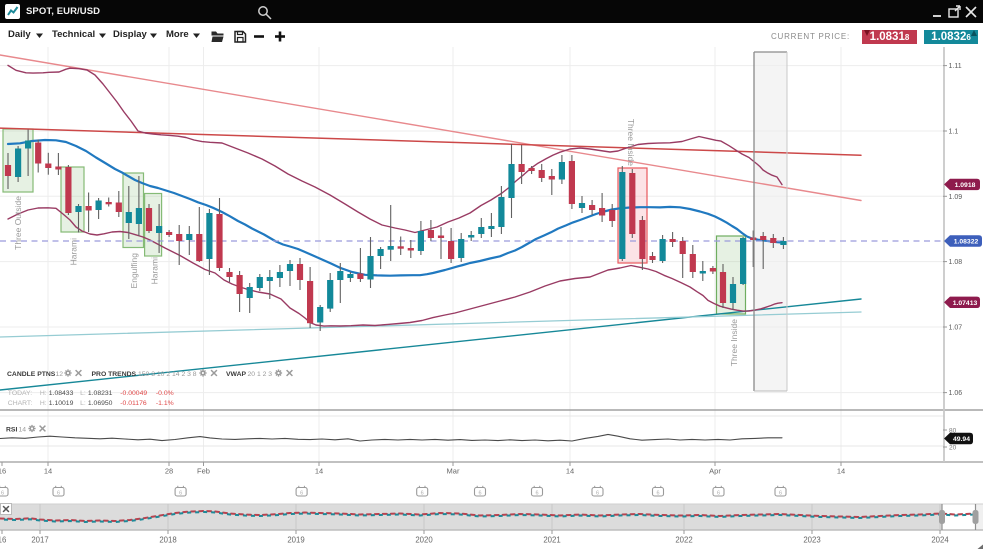  I want to click on svg-text: -0.00049, so click(133, 393).